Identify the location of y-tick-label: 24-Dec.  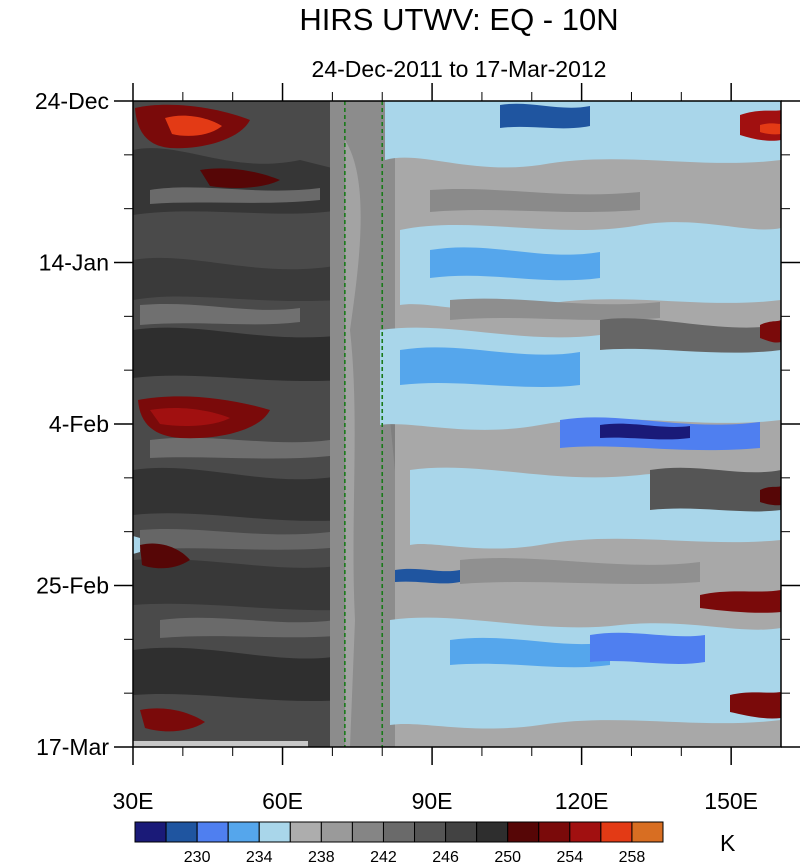
(72, 101).